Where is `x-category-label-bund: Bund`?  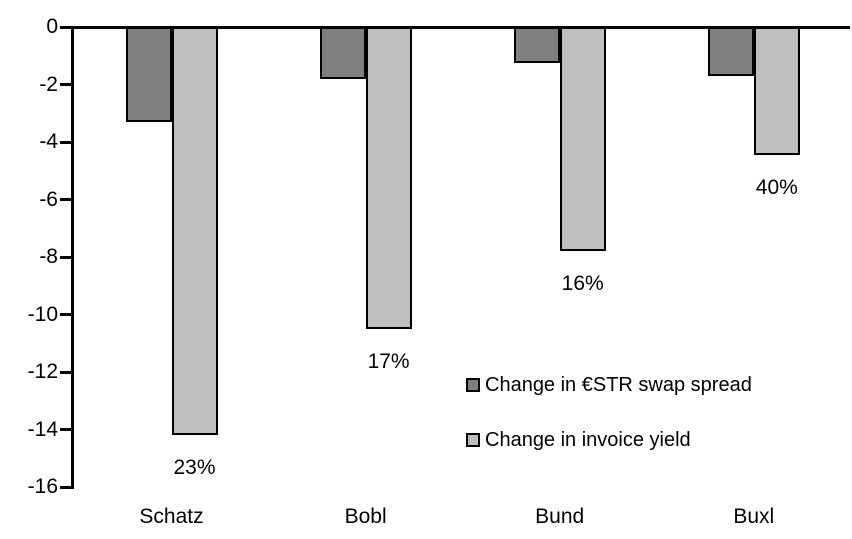 x-category-label-bund: Bund is located at coordinates (560, 516).